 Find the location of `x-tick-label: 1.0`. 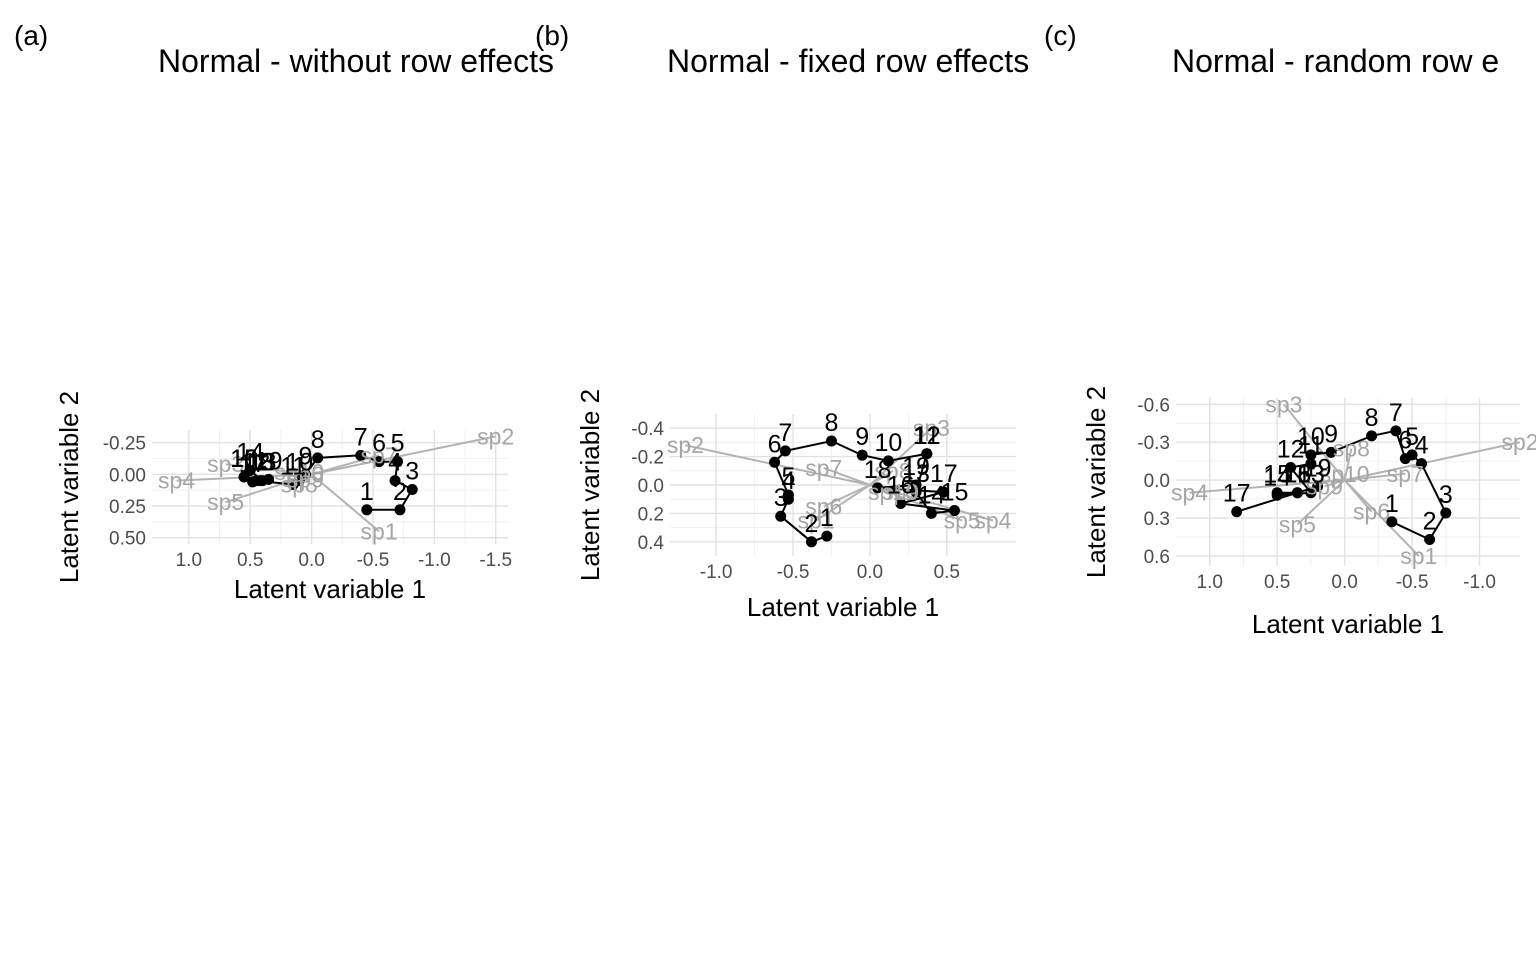

x-tick-label: 1.0 is located at coordinates (189, 560).